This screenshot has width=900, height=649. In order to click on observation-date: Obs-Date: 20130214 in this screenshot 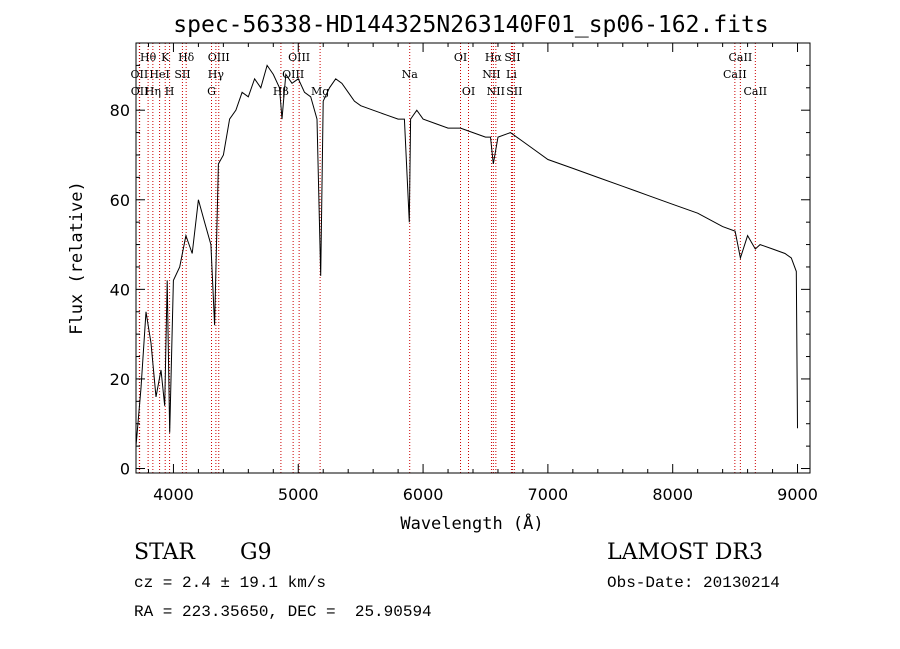, I will do `click(693, 583)`.